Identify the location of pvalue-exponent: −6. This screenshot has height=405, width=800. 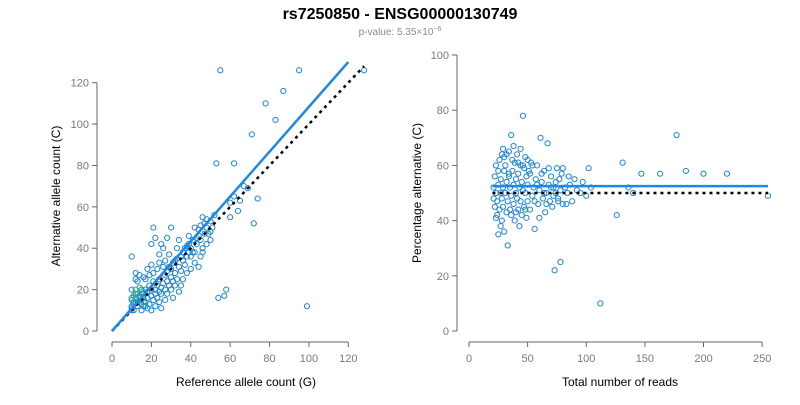
(437, 29).